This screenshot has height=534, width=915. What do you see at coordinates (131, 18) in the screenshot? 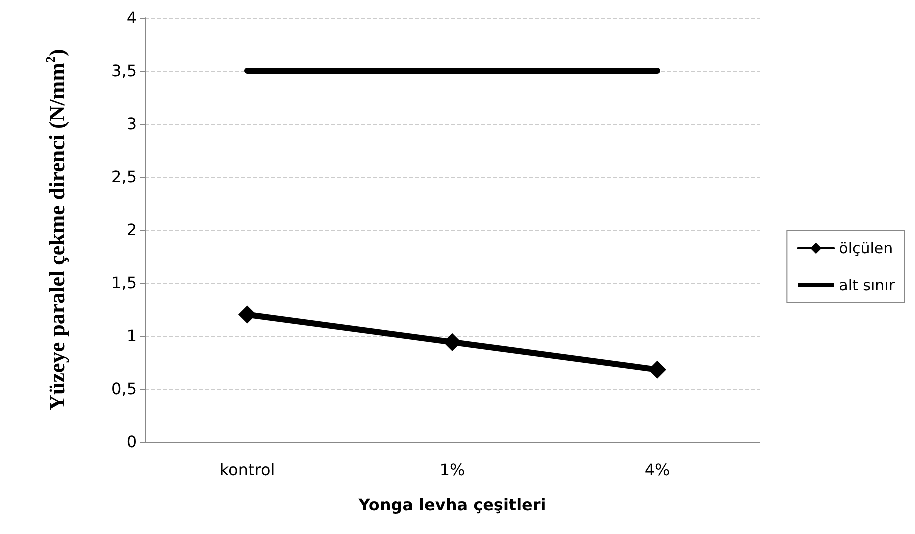
I see `y-tick-label: 4` at bounding box center [131, 18].